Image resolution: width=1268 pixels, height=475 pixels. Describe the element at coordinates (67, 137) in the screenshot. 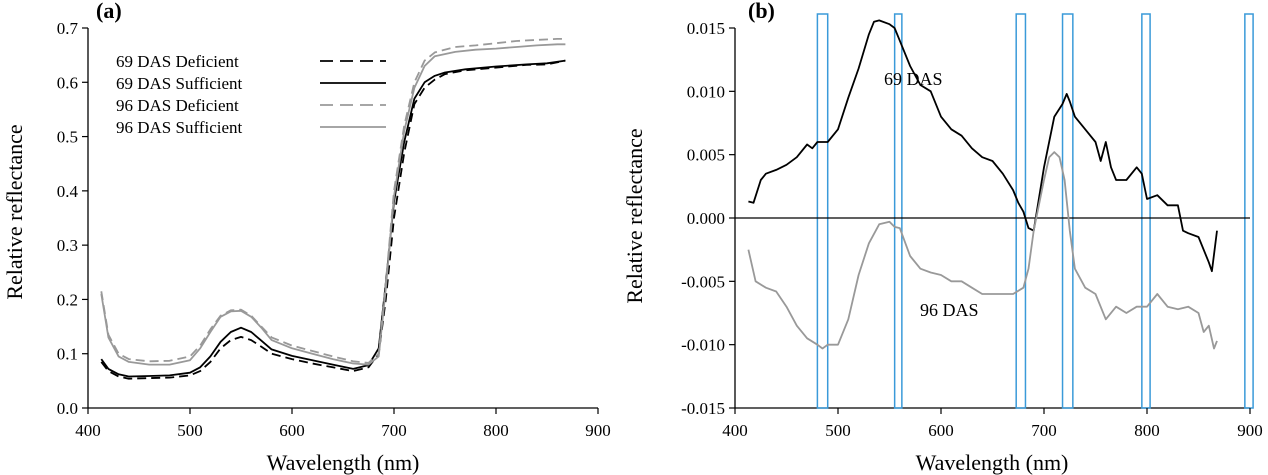

I see `a-y-tick-label: 0.5` at that location.